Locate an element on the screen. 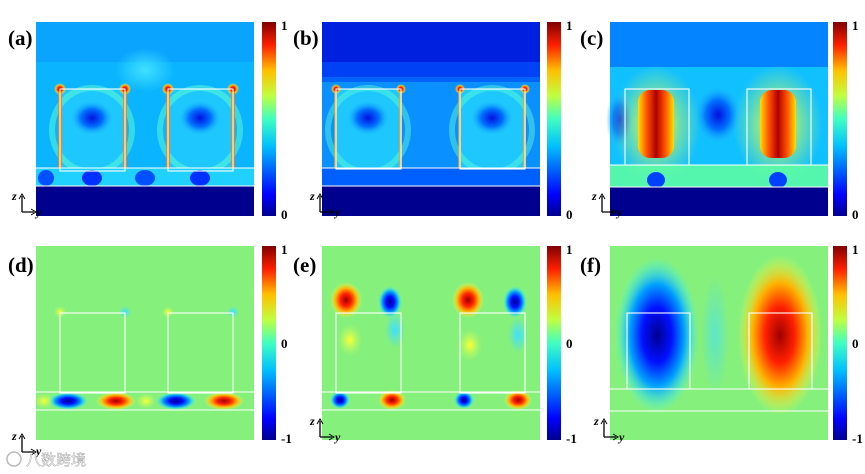 The width and height of the screenshot is (865, 474). axis-label-z-c: z is located at coordinates (594, 196).